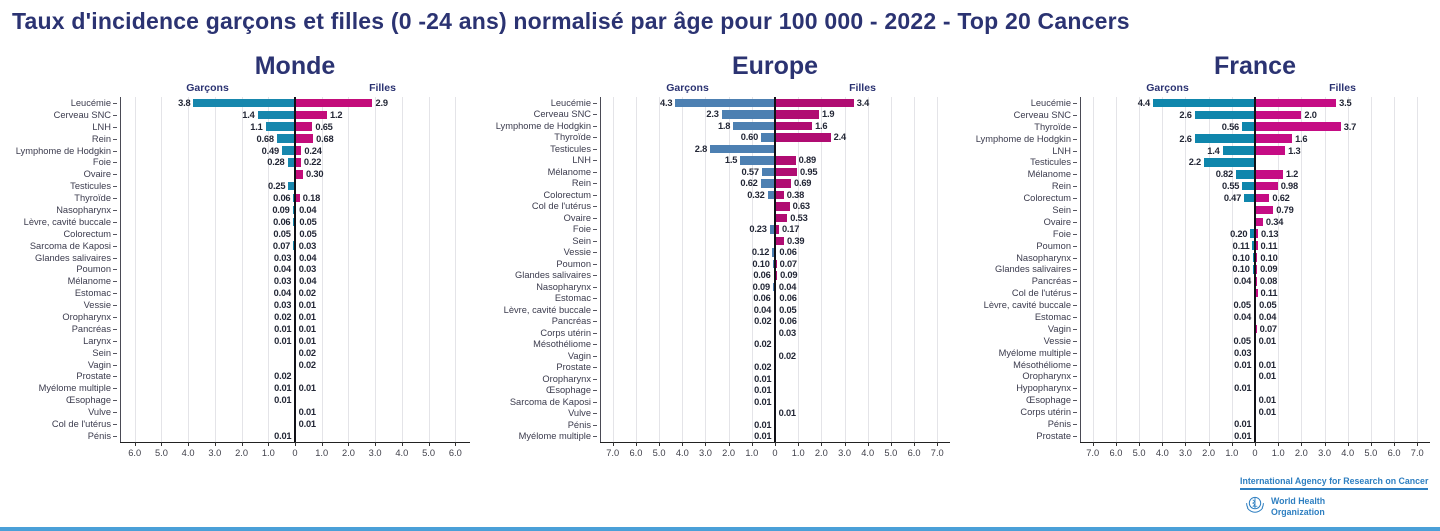  What do you see at coordinates (715, 276) in the screenshot?
I see `bar-row: Glandes salivaires 0.06 0.09` at bounding box center [715, 276].